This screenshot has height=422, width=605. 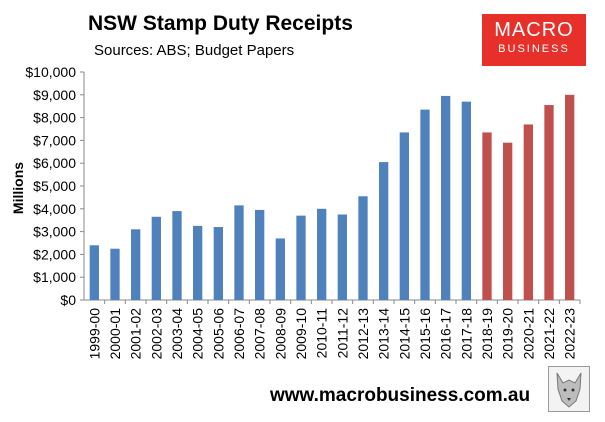 I want to click on y-tick-label: $9,000, so click(x=54, y=95).